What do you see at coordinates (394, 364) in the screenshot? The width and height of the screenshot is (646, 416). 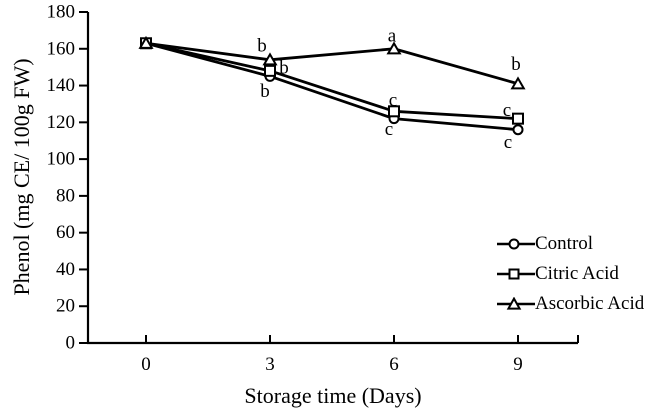 I see `x-tick-label: 6` at bounding box center [394, 364].